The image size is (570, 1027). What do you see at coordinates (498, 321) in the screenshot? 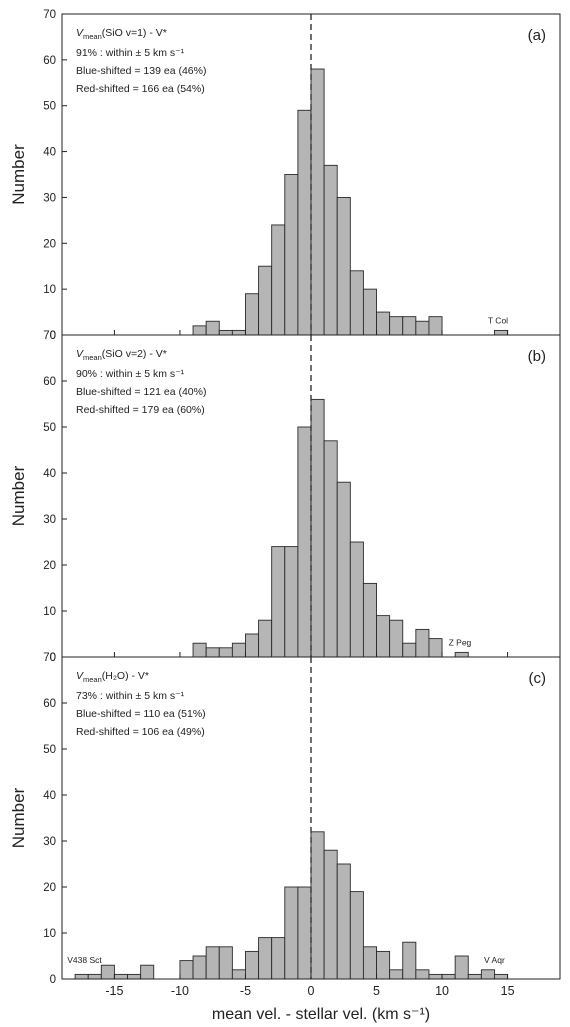
I see `star-label: T Col` at bounding box center [498, 321].